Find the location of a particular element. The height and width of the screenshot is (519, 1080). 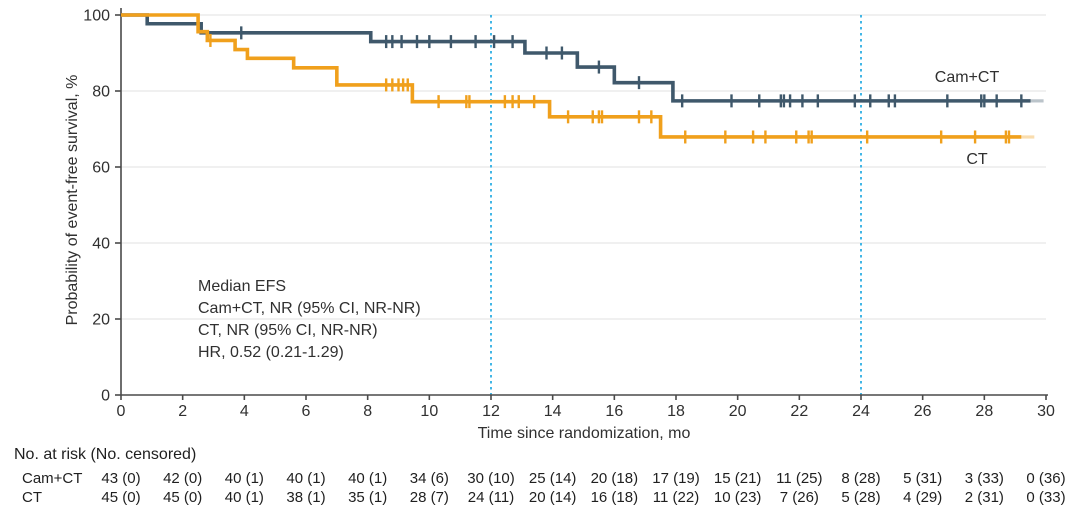

risk-cell-ct-10mo: 28 (7) is located at coordinates (429, 497).